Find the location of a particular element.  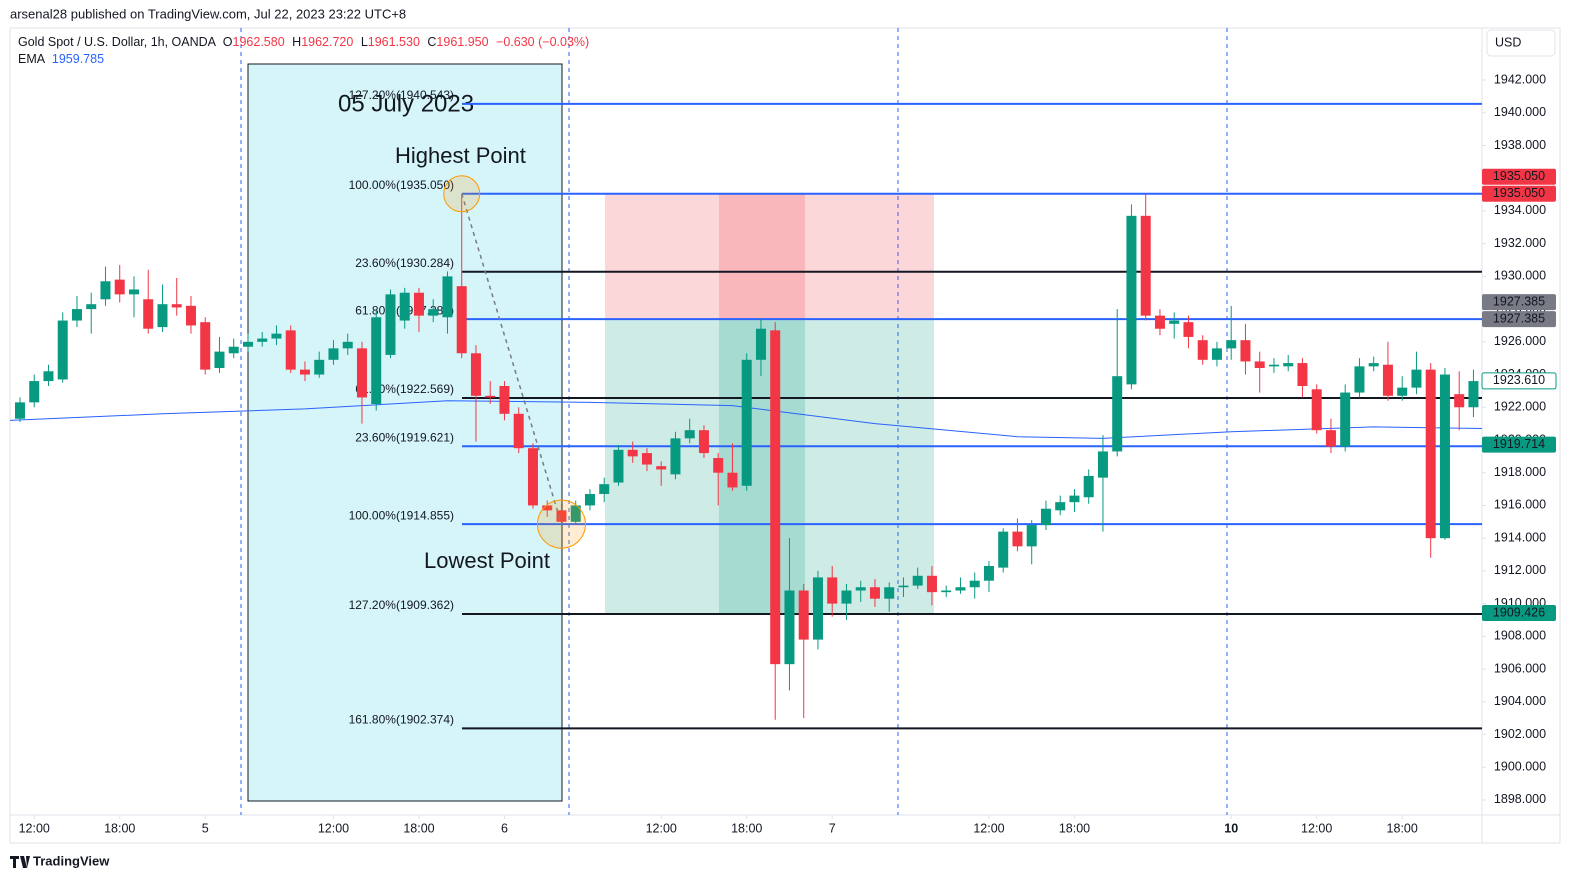

symbol: Gold Spot / U.S. Dollar, 1h, OANDA is located at coordinates (117, 42).